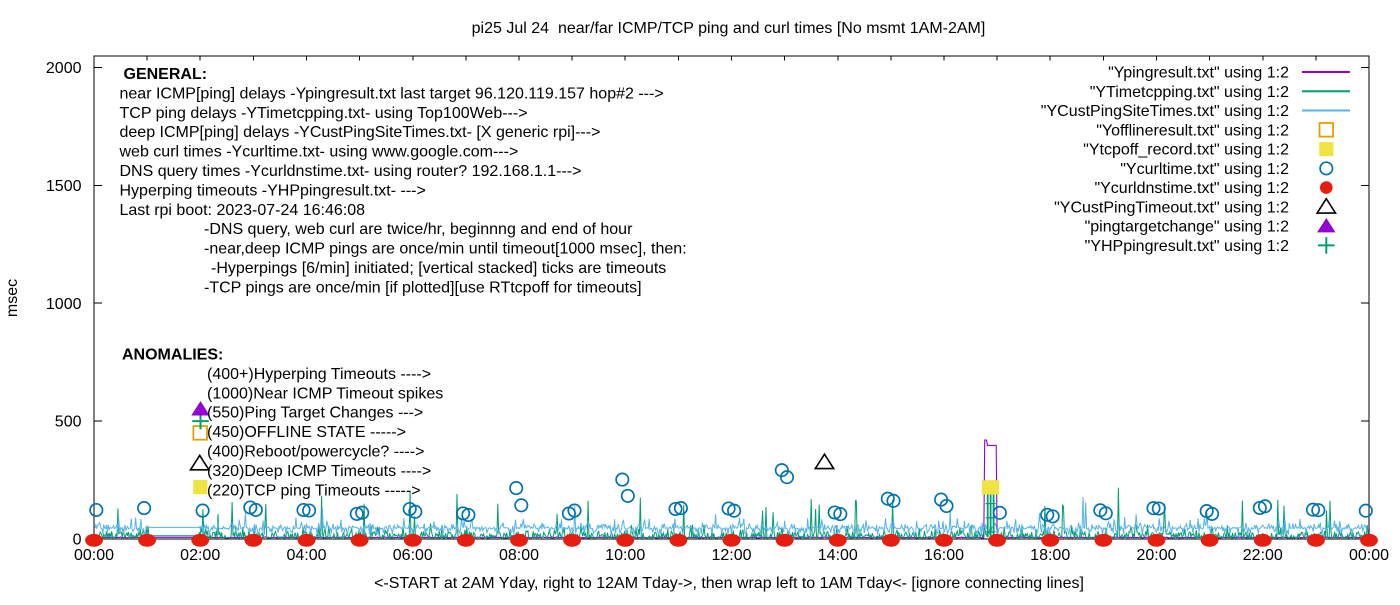  I want to click on svg-text: "Yofflineresult.txt" using 1:2, so click(1192, 130).